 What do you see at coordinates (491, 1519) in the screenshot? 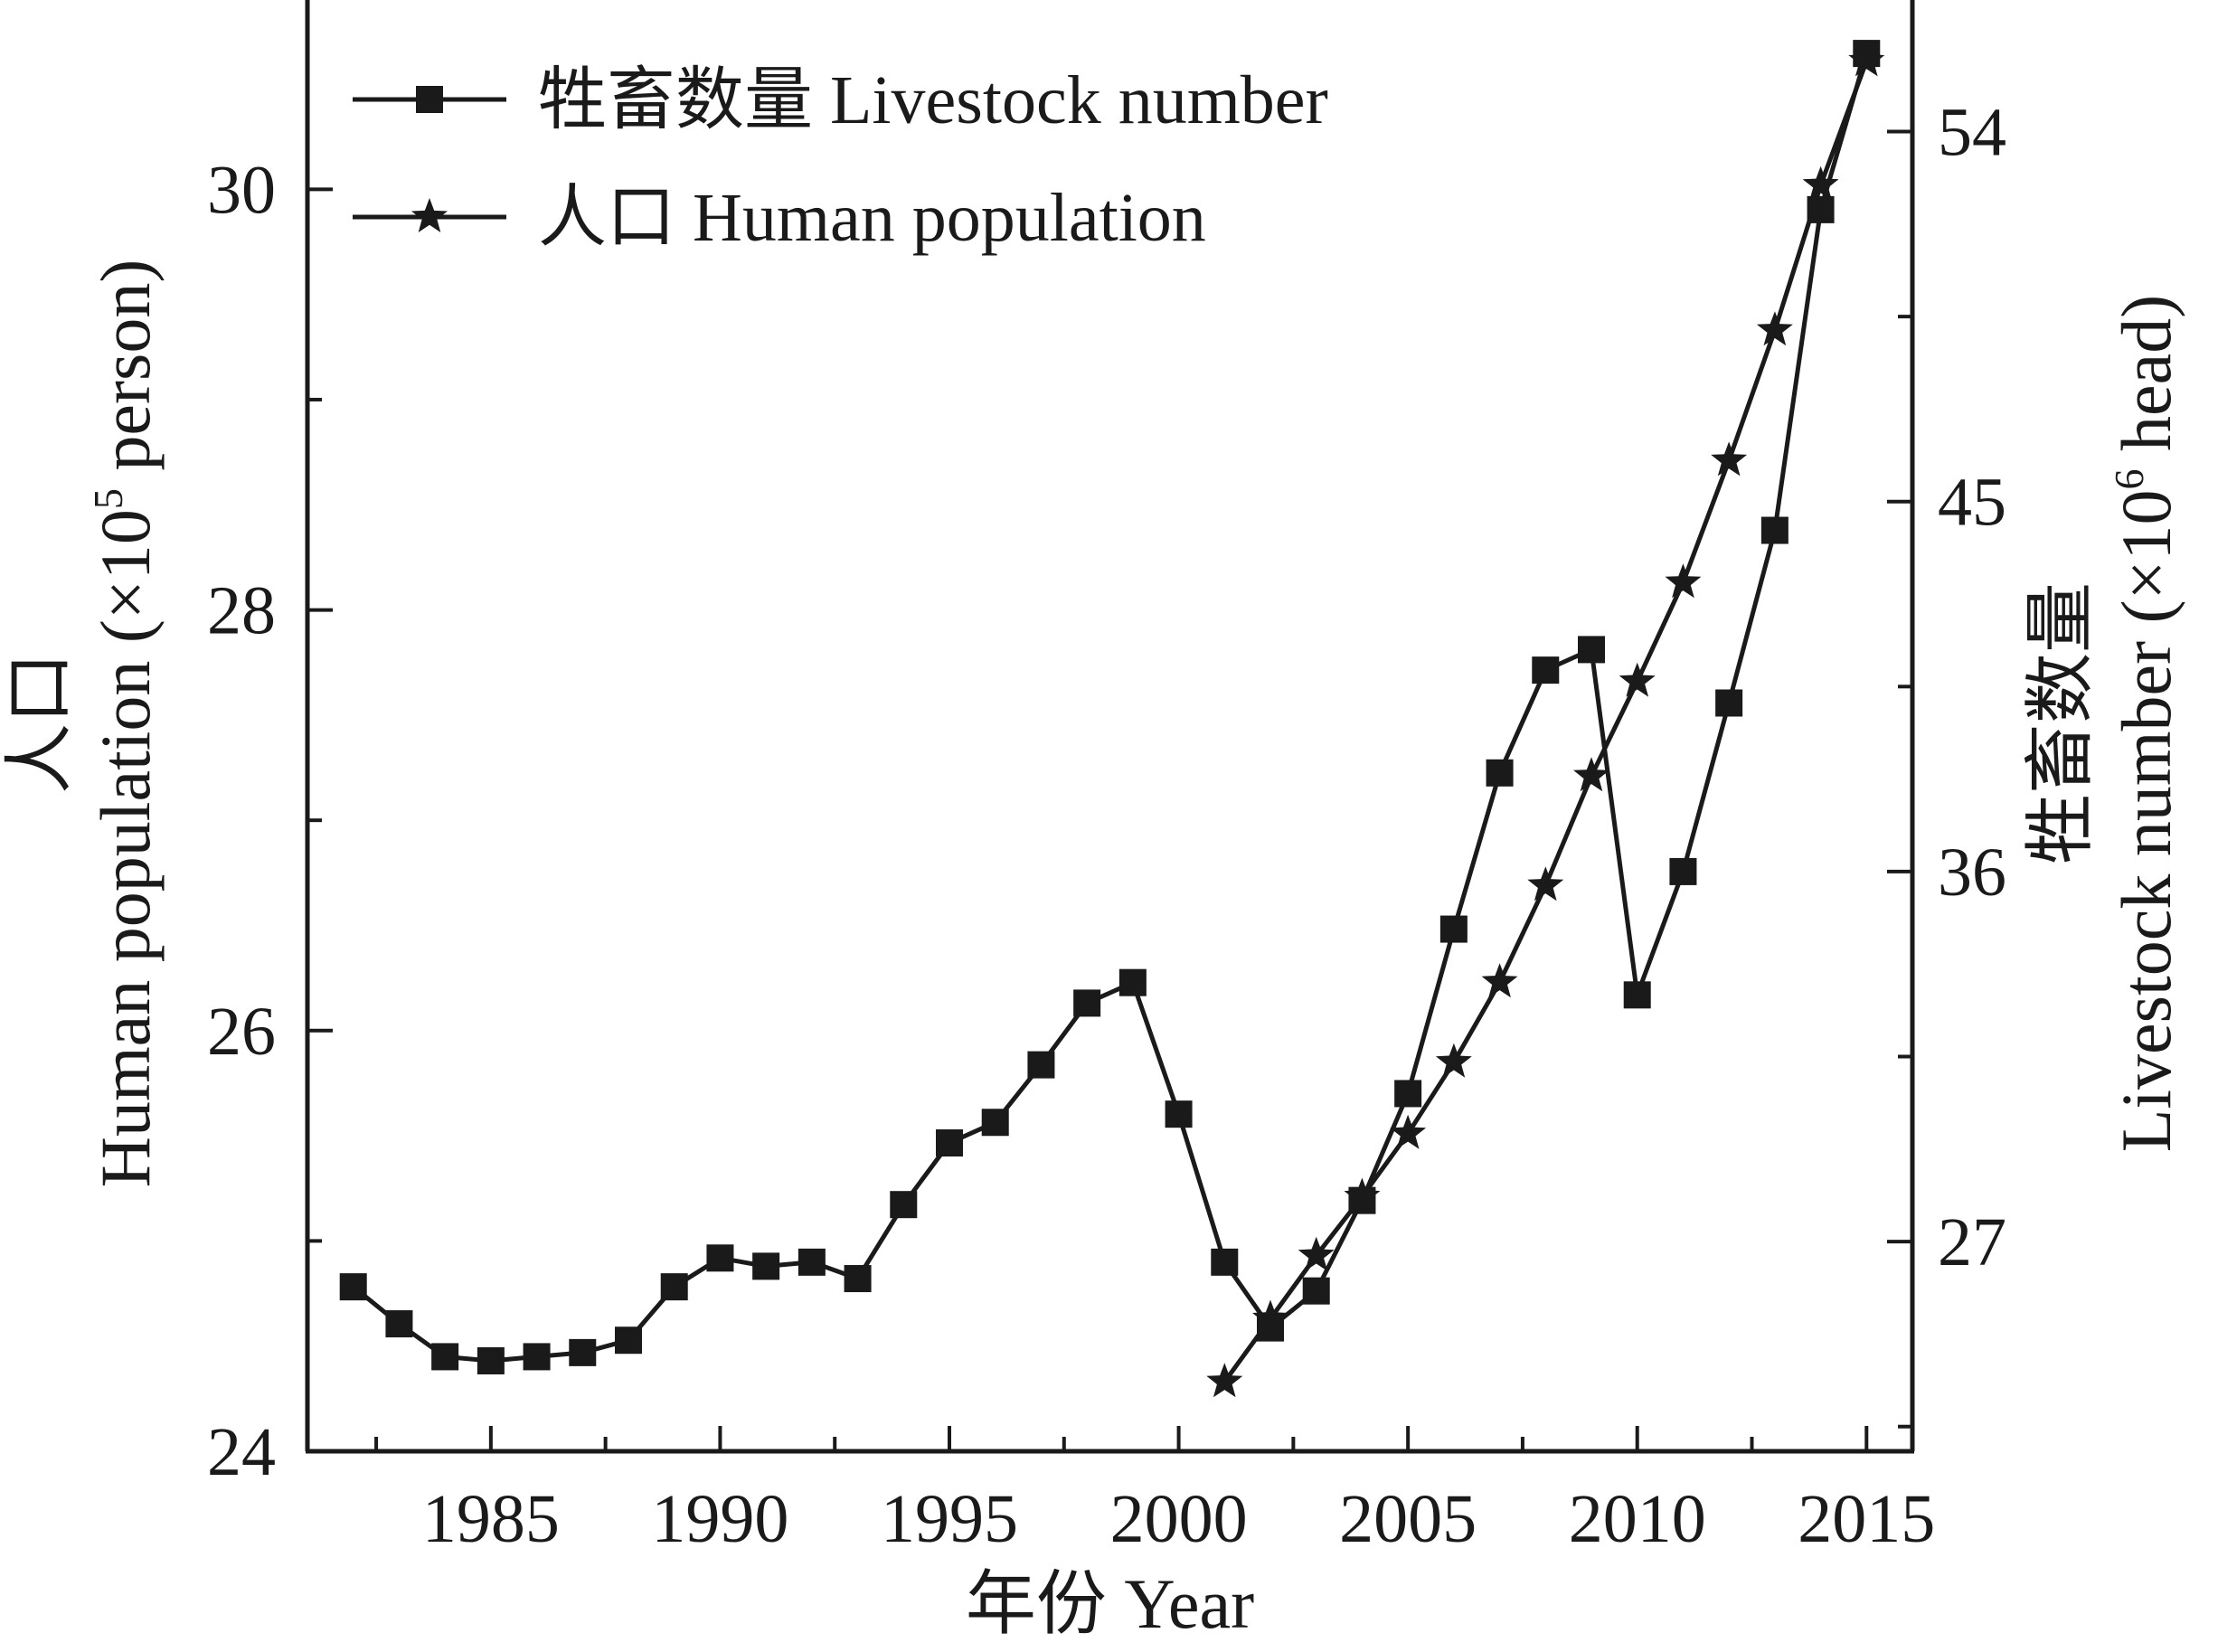
I see `x-tick-label: 1985` at bounding box center [491, 1519].